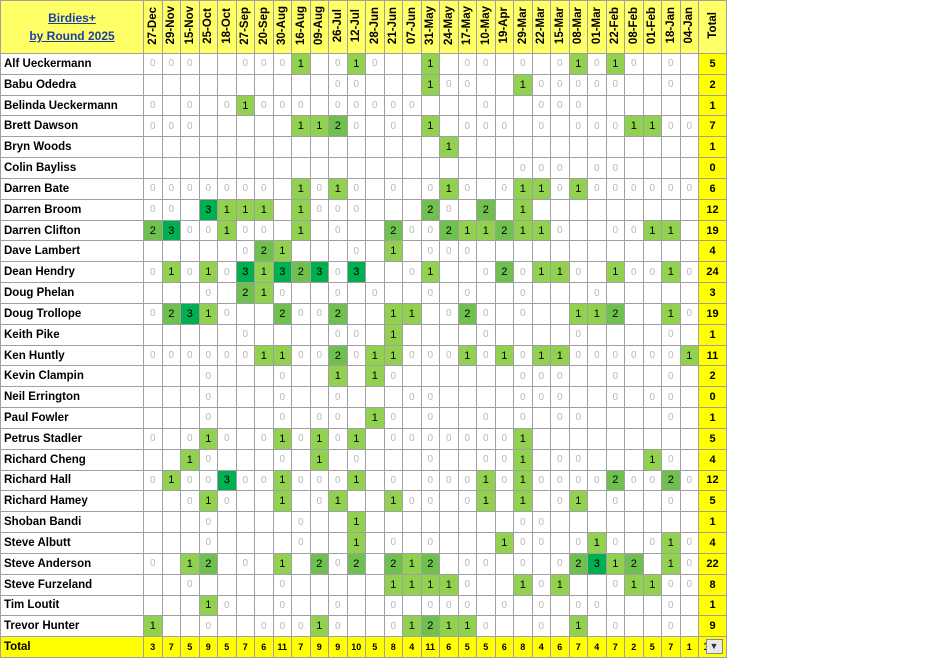  I want to click on round-header: 29-Mar, so click(523, 27).